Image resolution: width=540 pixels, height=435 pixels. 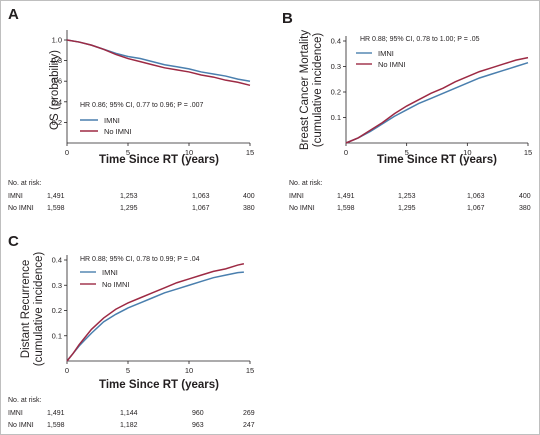 I want to click on ticks-c: 0 5 10 15 0.1 0.2 0.3 0.4, so click(x=153, y=316).